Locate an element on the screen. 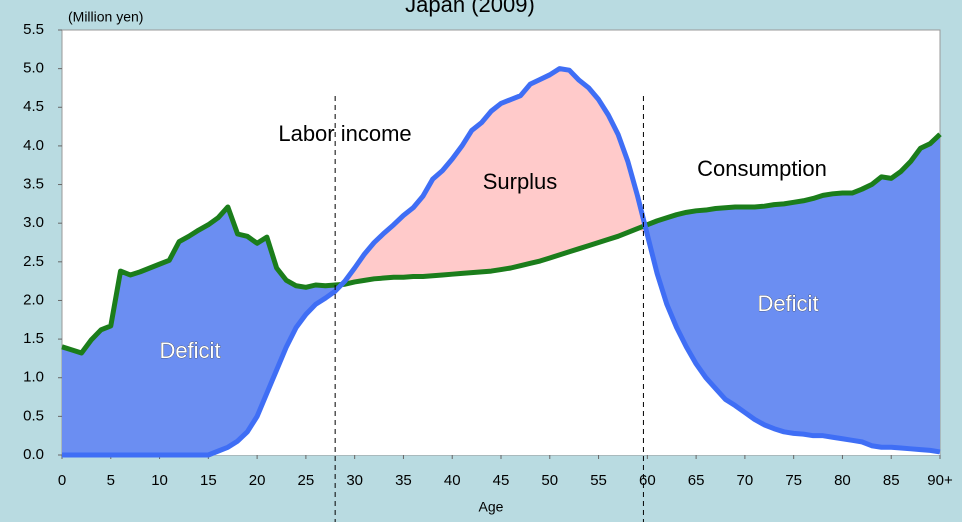 The height and width of the screenshot is (522, 962). x-tick-label: 70 is located at coordinates (745, 480).